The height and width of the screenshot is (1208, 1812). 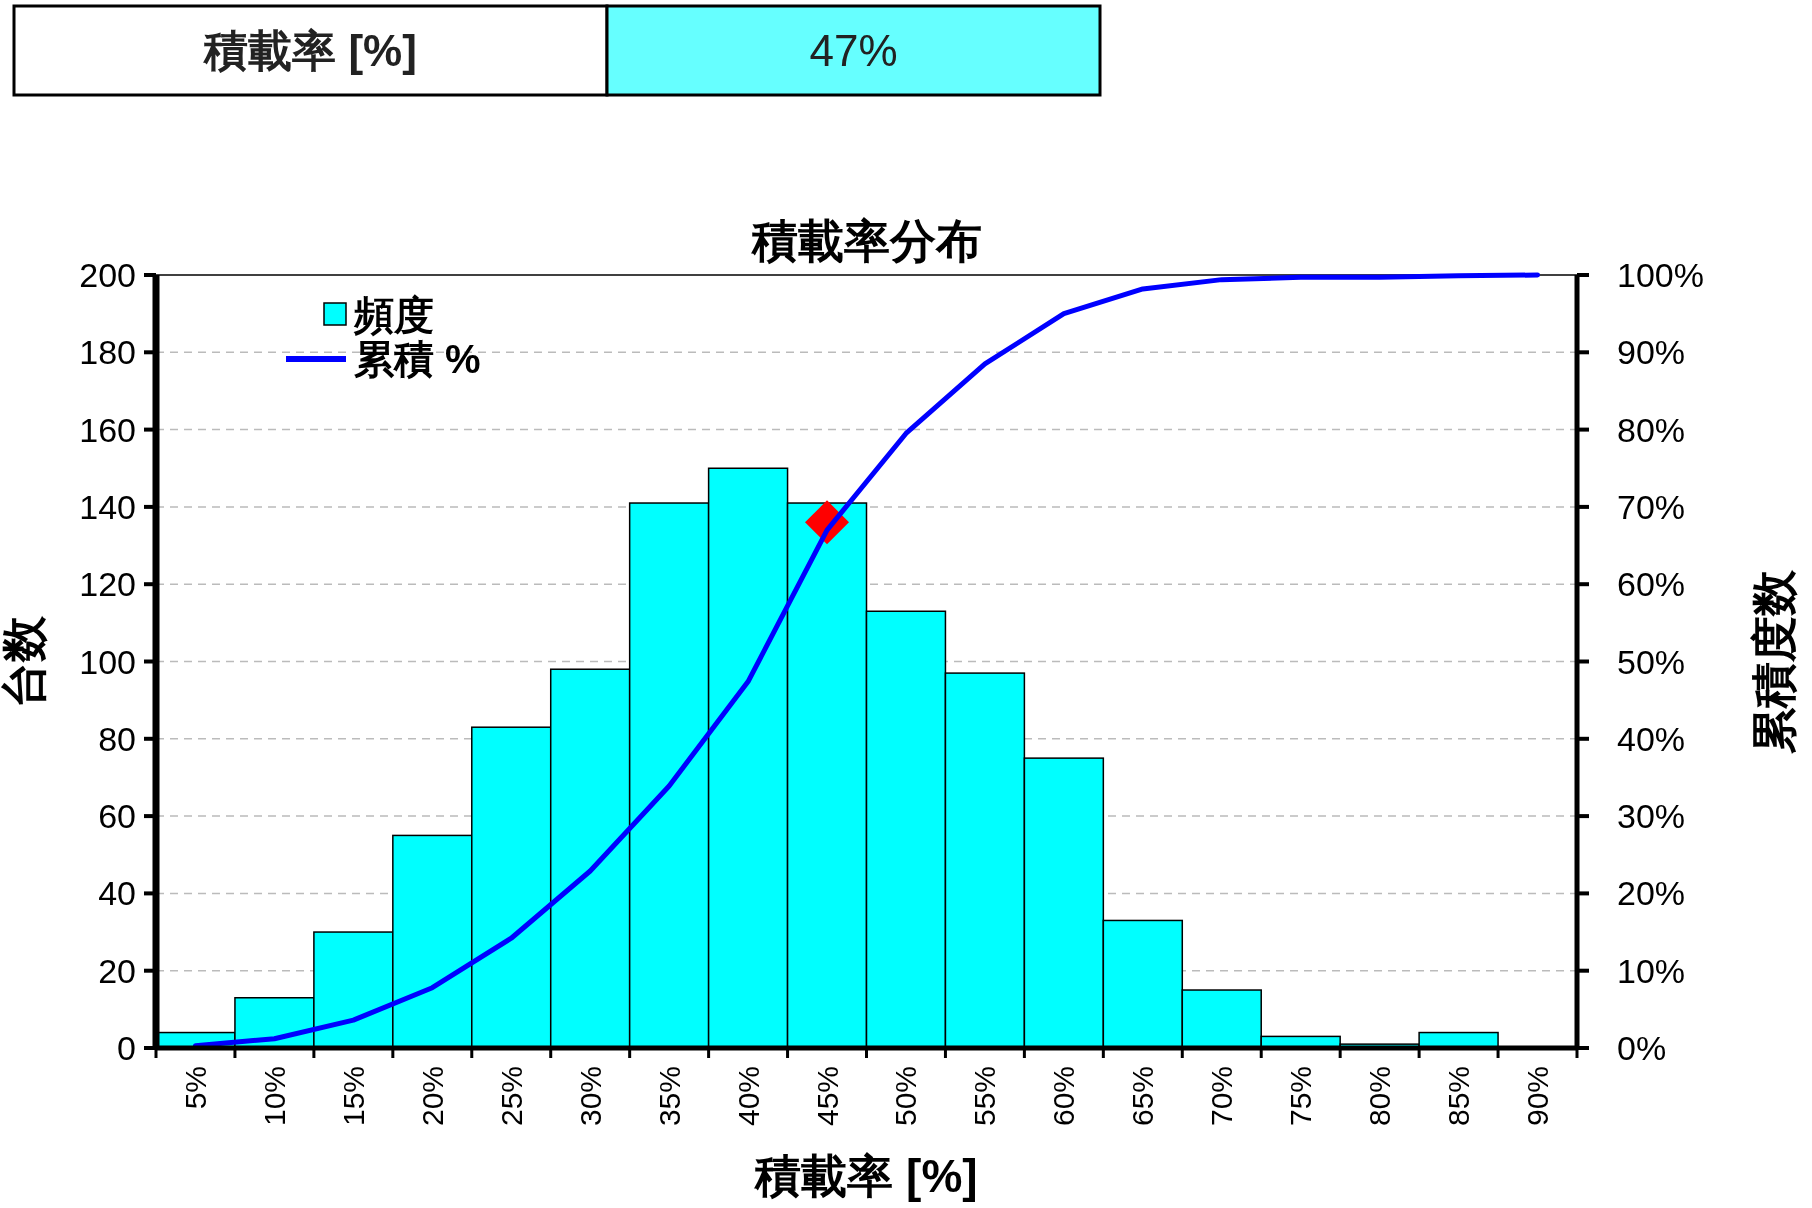 What do you see at coordinates (1660, 275) in the screenshot?
I see `y2-tick-label: 100%` at bounding box center [1660, 275].